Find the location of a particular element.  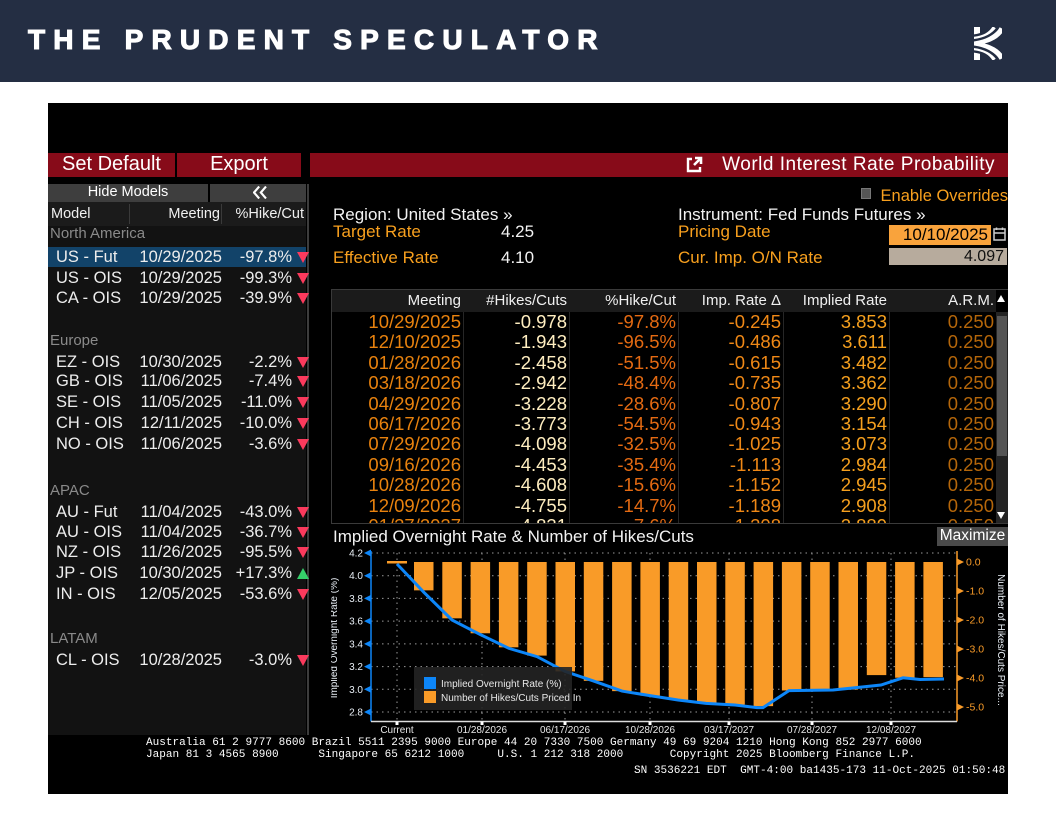

svg-text: 12/08/2027 is located at coordinates (891, 730).